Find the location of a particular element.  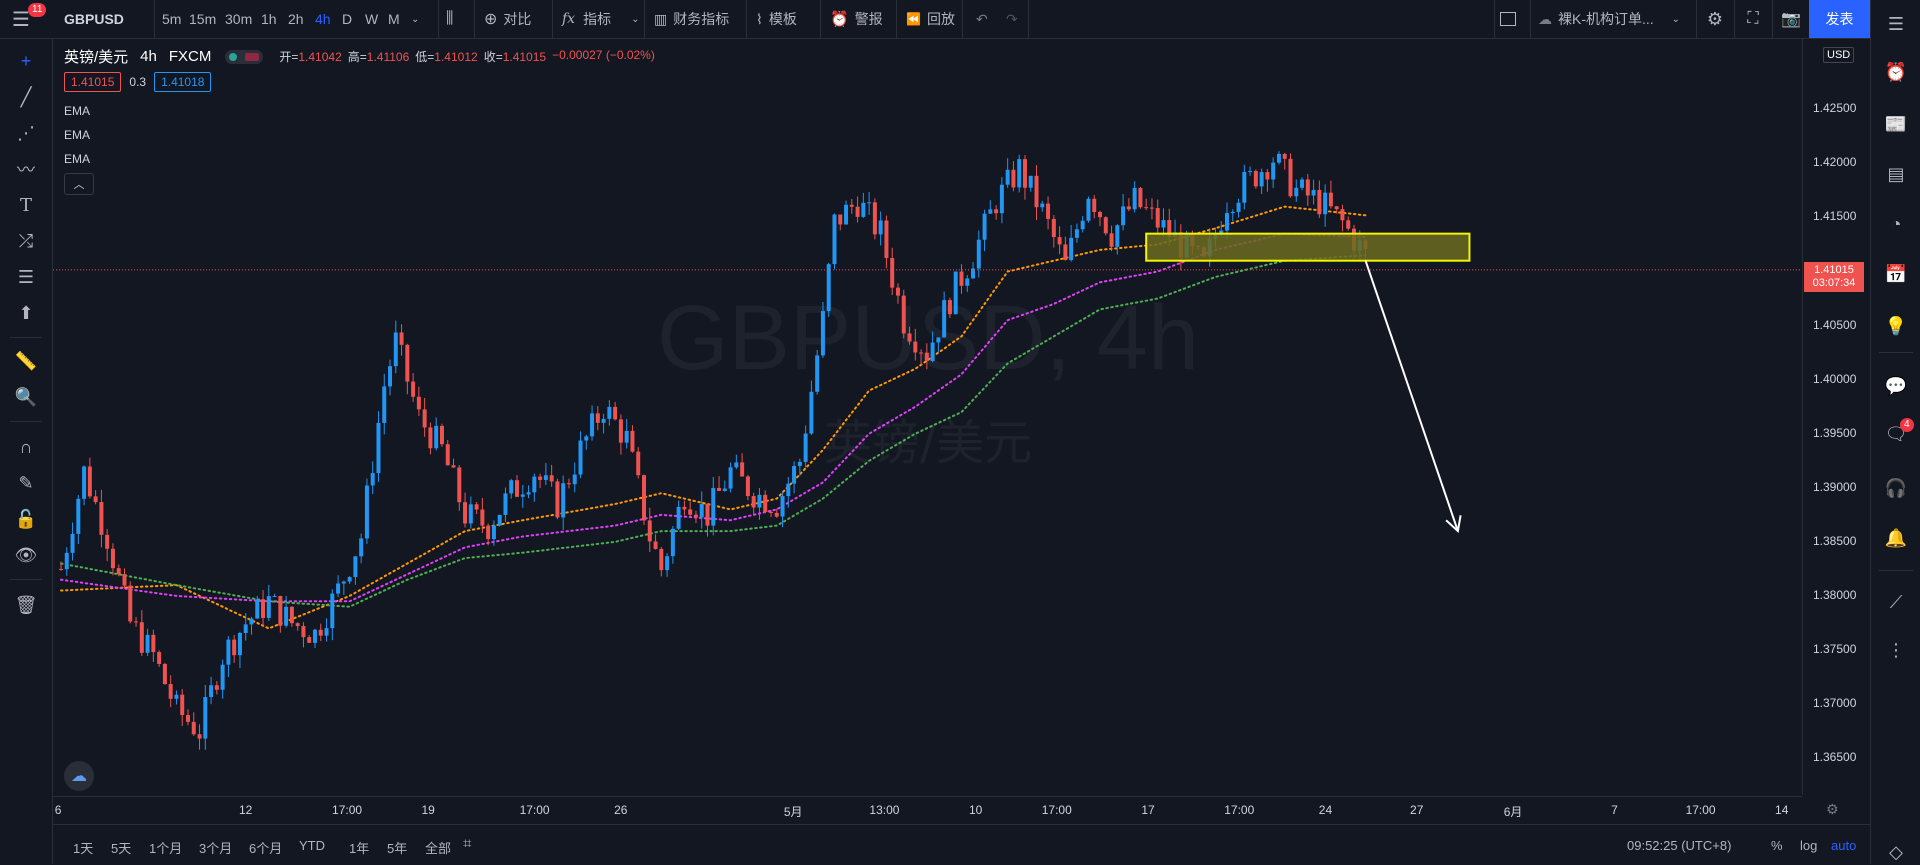

calendar-button: 📅 is located at coordinates (1896, 274).